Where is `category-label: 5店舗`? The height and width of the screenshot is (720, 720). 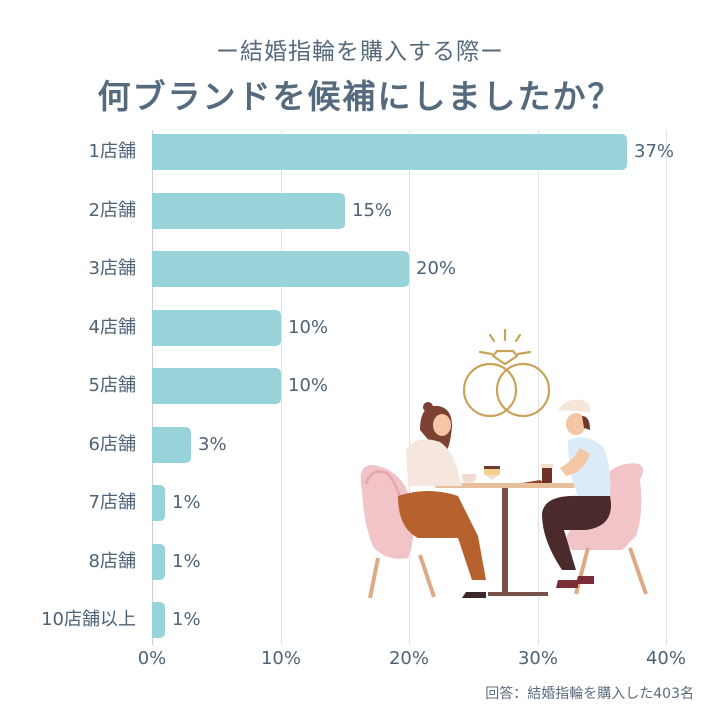
category-label: 5店舗 is located at coordinates (112, 385).